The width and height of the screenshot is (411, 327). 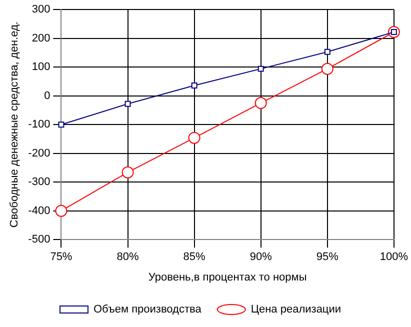 What do you see at coordinates (39, 182) in the screenshot?
I see `y-tick-label: -300` at bounding box center [39, 182].